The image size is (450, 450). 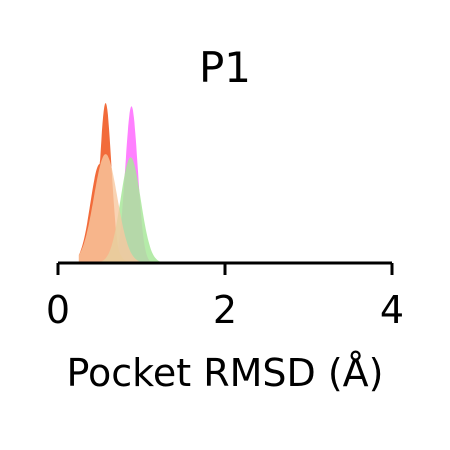 What do you see at coordinates (58, 310) in the screenshot?
I see `x-tick-label: 0` at bounding box center [58, 310].